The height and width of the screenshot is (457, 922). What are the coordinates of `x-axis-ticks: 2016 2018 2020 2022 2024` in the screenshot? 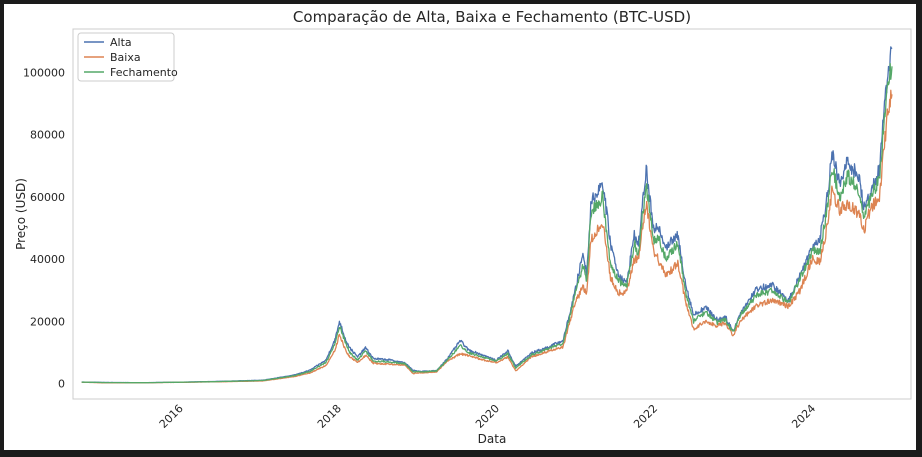 It's located at (487, 416).